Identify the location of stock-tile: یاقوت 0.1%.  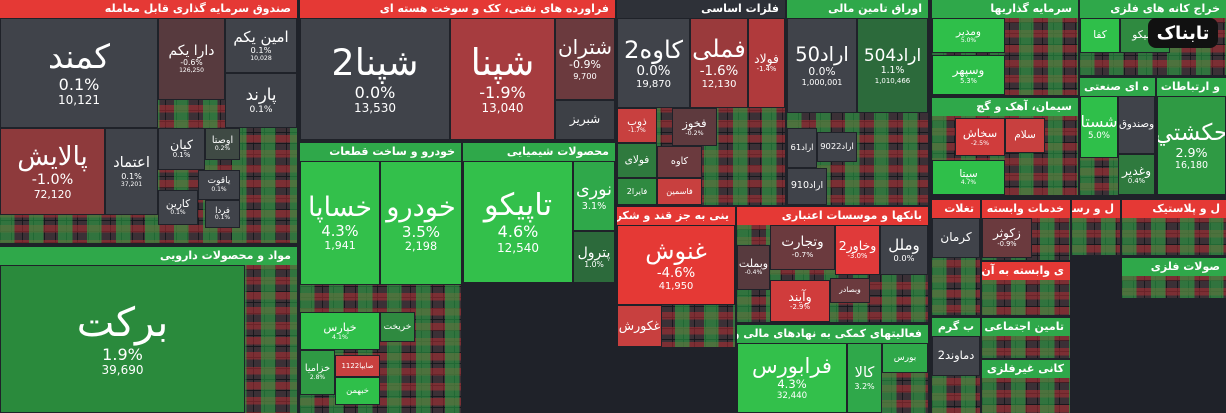
(219, 185).